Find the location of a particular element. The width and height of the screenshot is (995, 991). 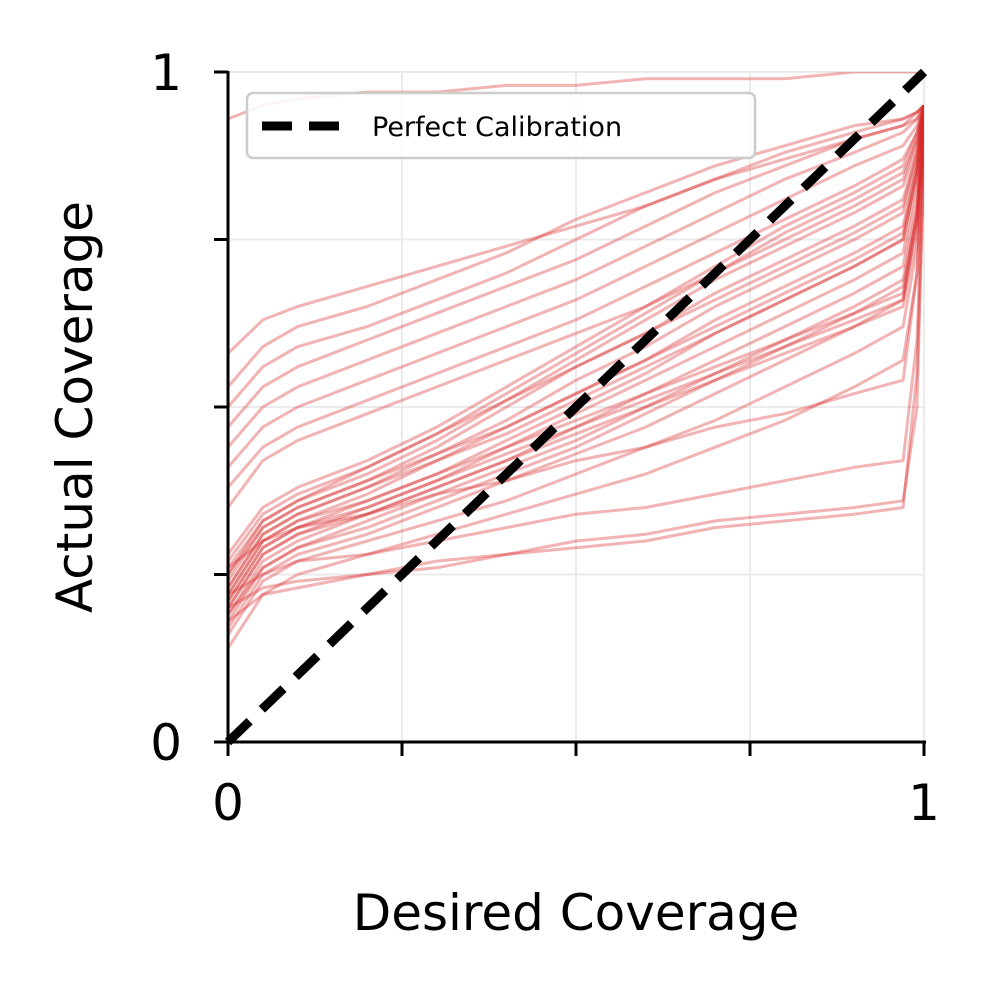

legend-label-perfect-calibration: Perfect Calibration is located at coordinates (497, 127).